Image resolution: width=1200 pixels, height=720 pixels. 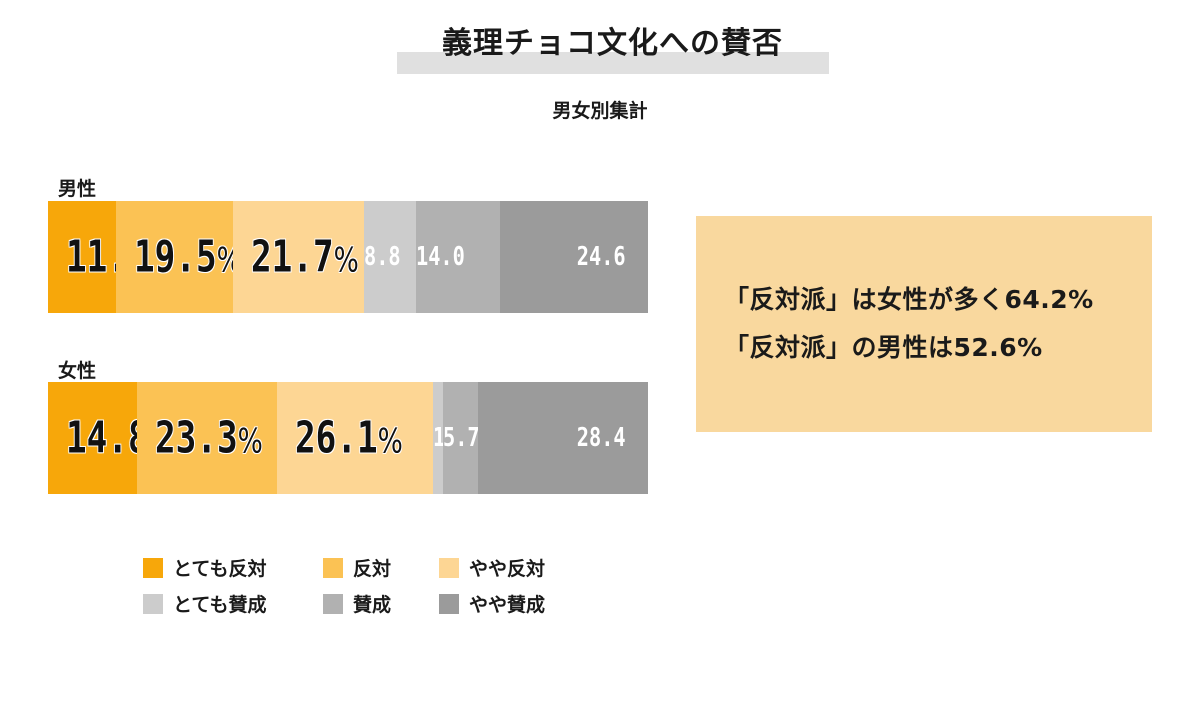 I want to click on legend-label: やや賛成, so click(x=507, y=605).